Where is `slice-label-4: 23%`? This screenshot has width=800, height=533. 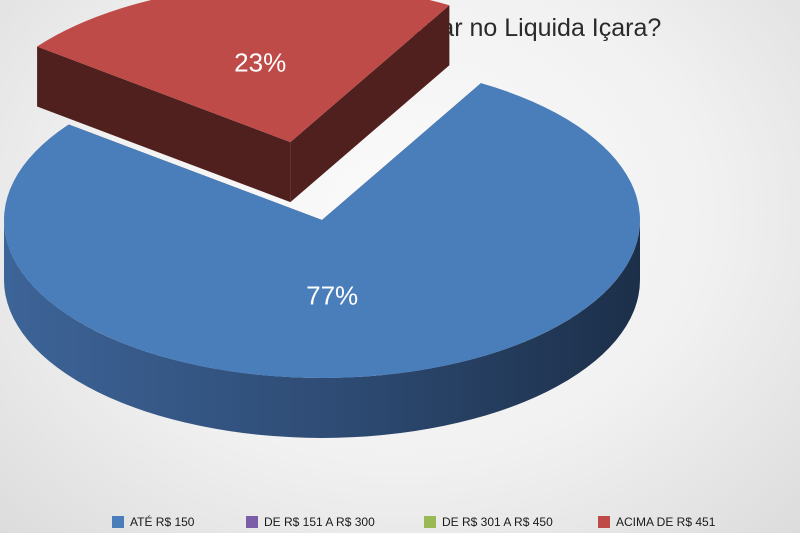
slice-label-4: 23% is located at coordinates (260, 63).